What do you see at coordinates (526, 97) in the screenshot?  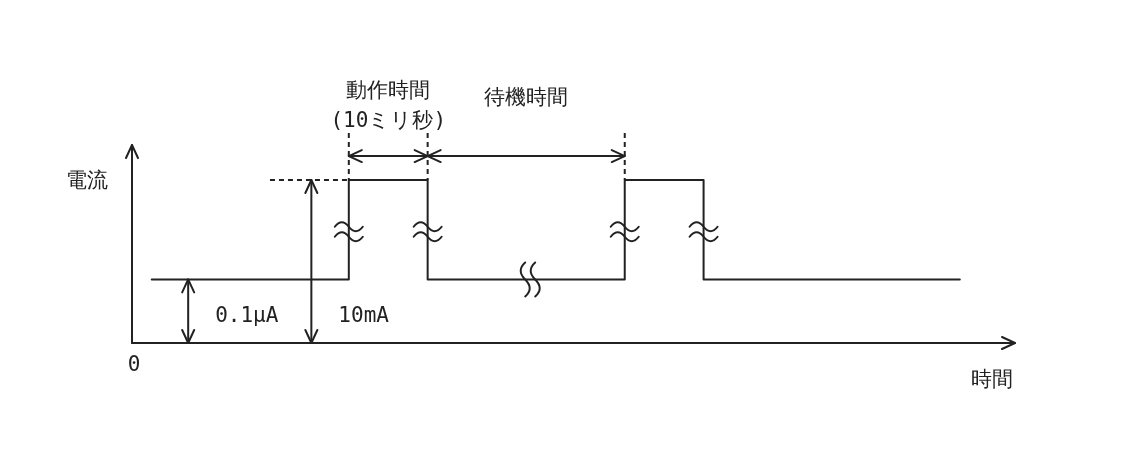 I see `text: 待機時間` at bounding box center [526, 97].